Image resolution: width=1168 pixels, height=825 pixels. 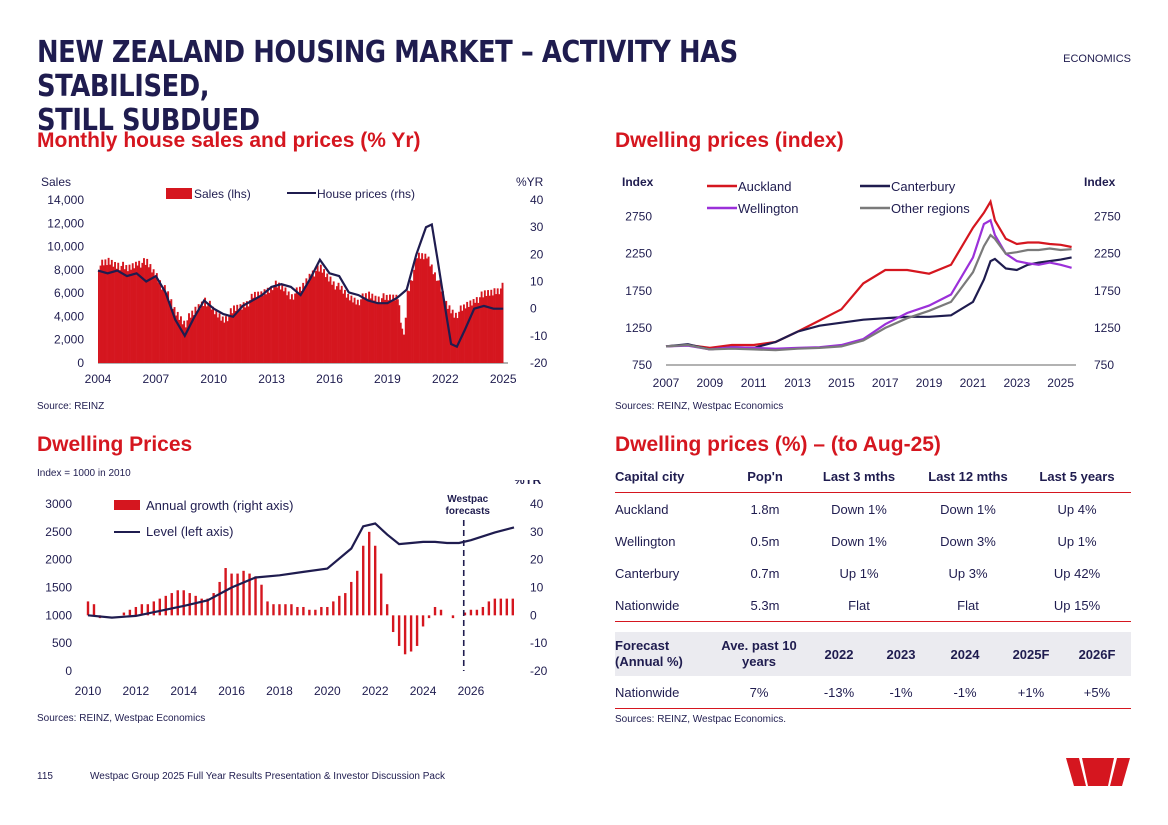 What do you see at coordinates (1016, 383) in the screenshot?
I see `x-tick-label: 2023` at bounding box center [1016, 383].